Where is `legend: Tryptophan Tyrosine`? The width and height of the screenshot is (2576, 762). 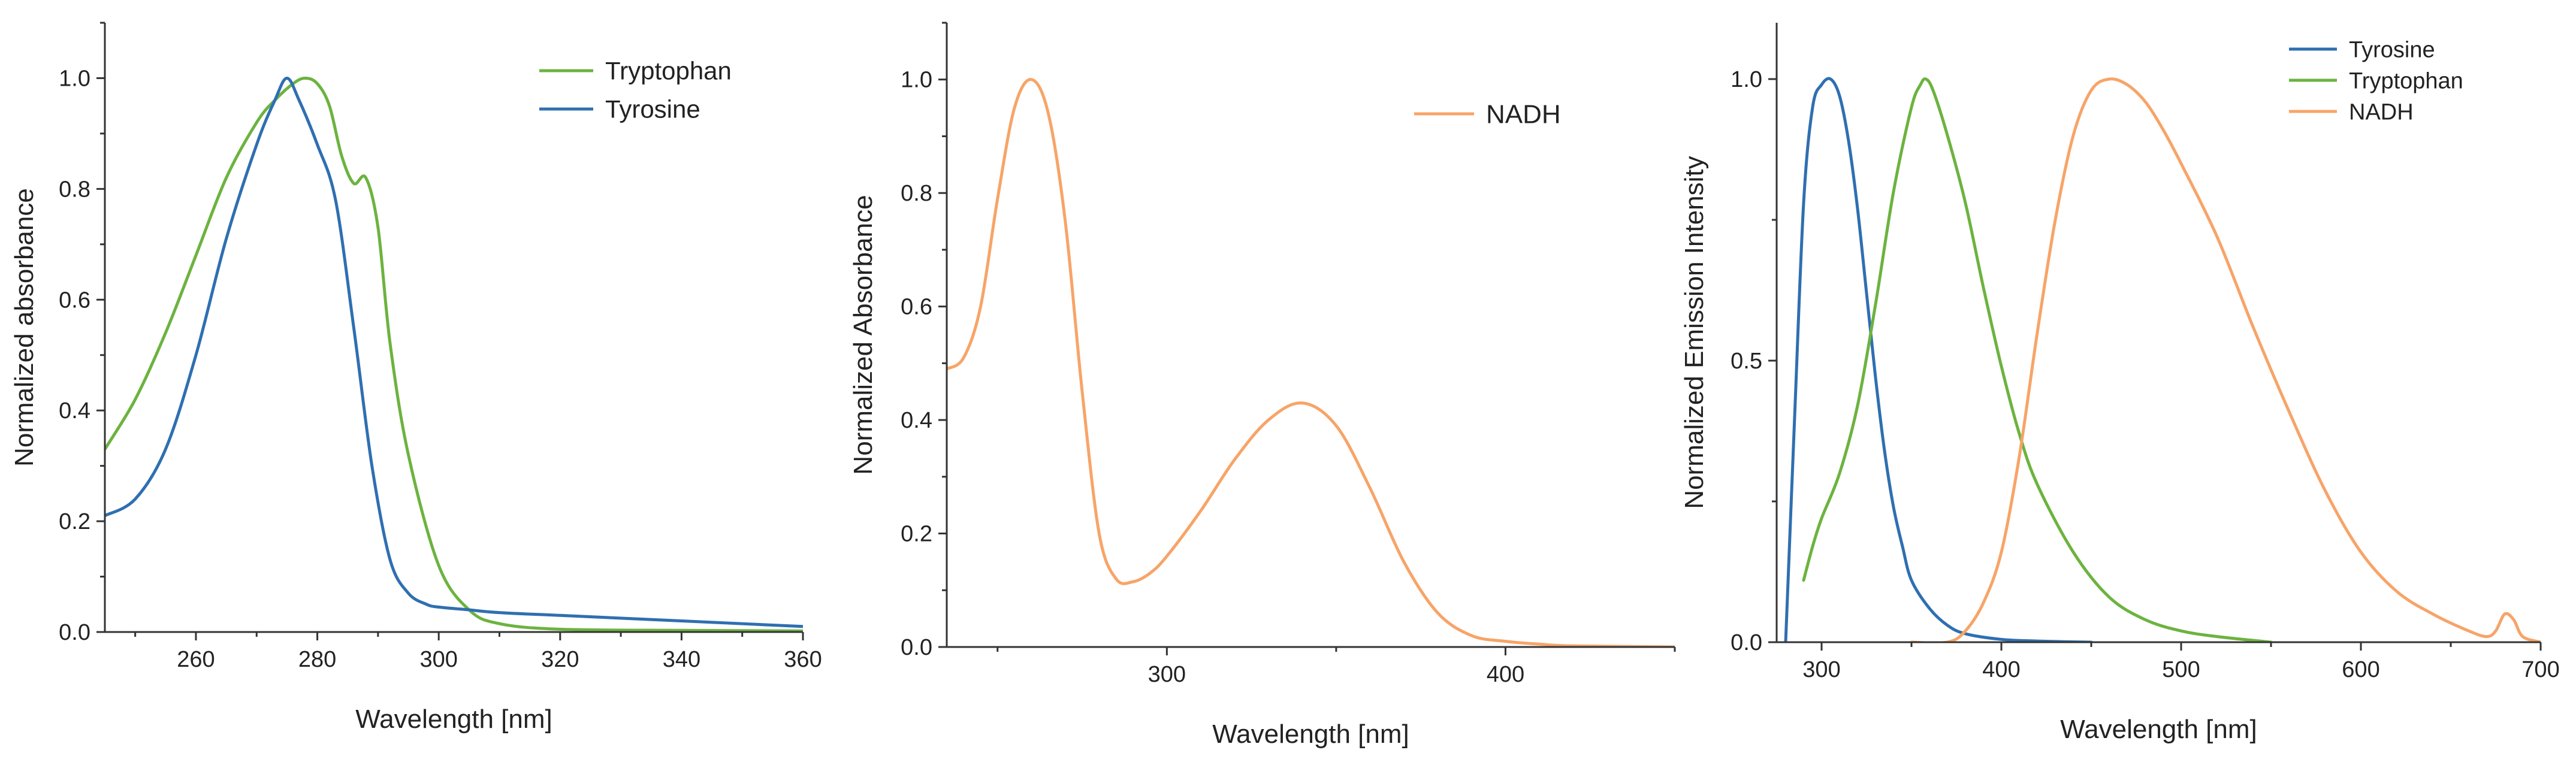
legend: Tryptophan Tyrosine is located at coordinates (635, 90).